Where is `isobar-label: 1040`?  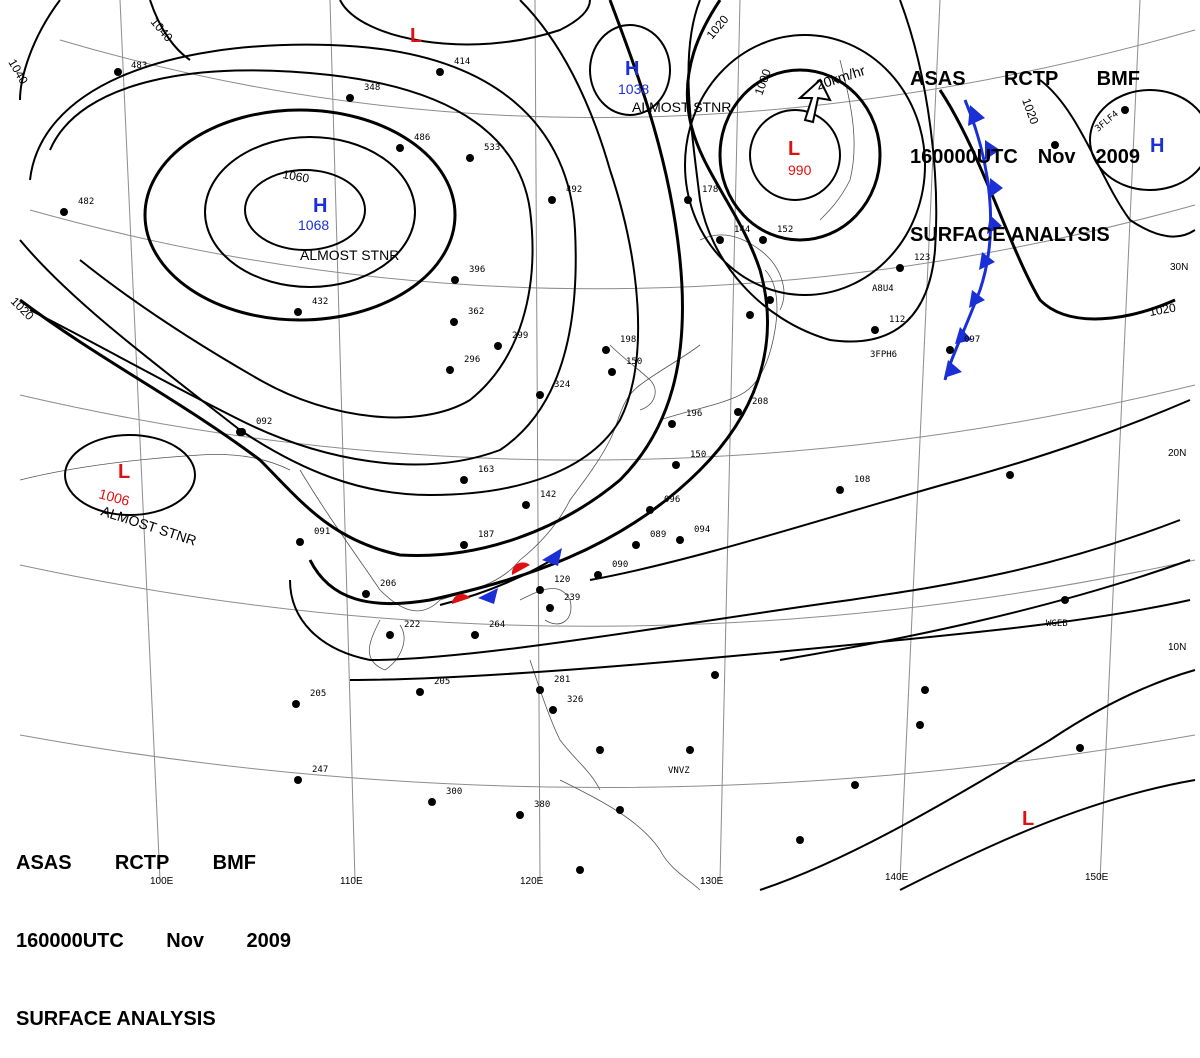
isobar-label: 1040 is located at coordinates (162, 30).